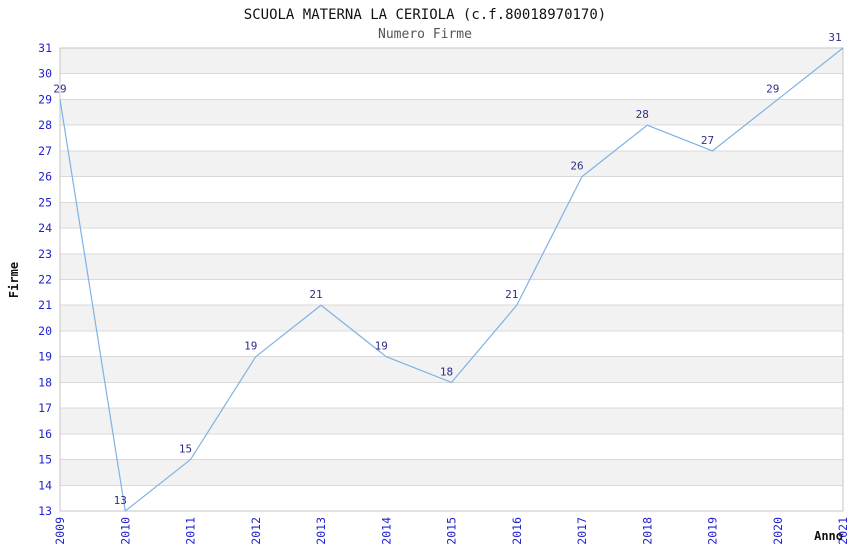 The height and width of the screenshot is (550, 850). What do you see at coordinates (713, 531) in the screenshot?
I see `x-tick-label: 2019` at bounding box center [713, 531].